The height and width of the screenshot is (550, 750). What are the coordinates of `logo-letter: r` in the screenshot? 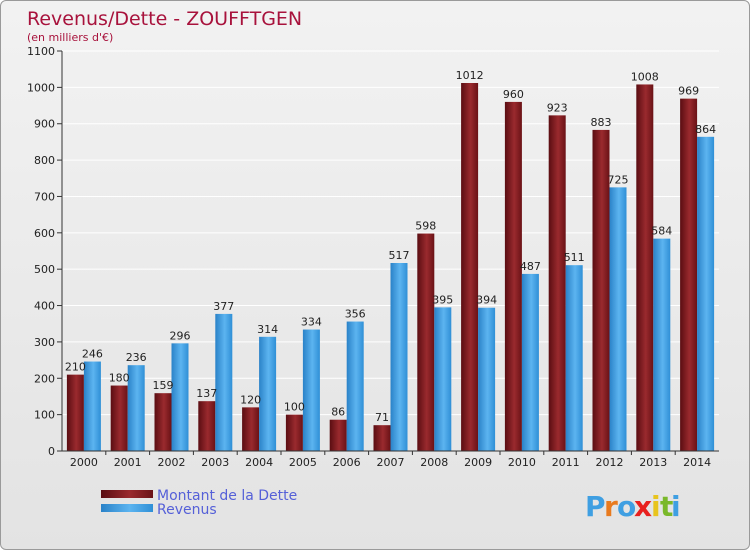 It's located at (611, 506).